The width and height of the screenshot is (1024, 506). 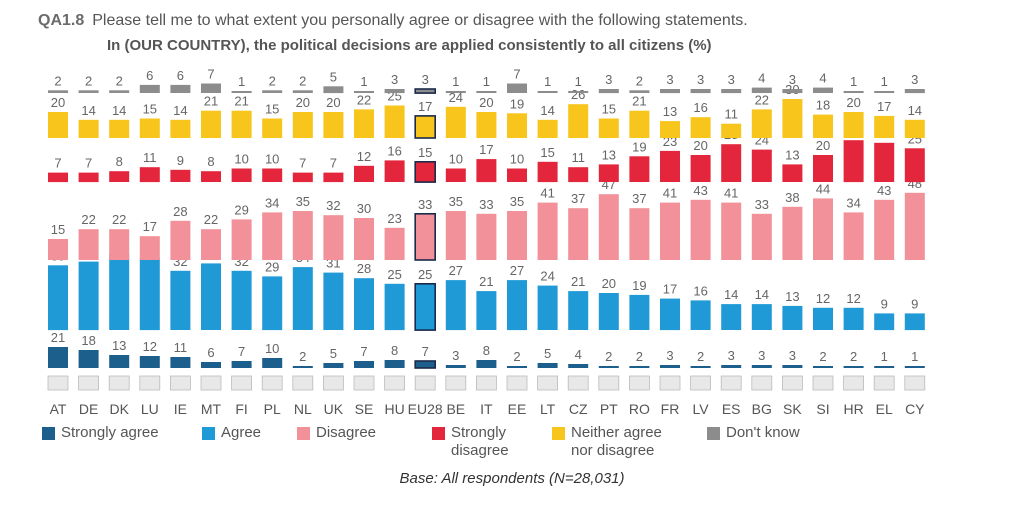 I want to click on label-agree-lt: 24, so click(x=547, y=276).